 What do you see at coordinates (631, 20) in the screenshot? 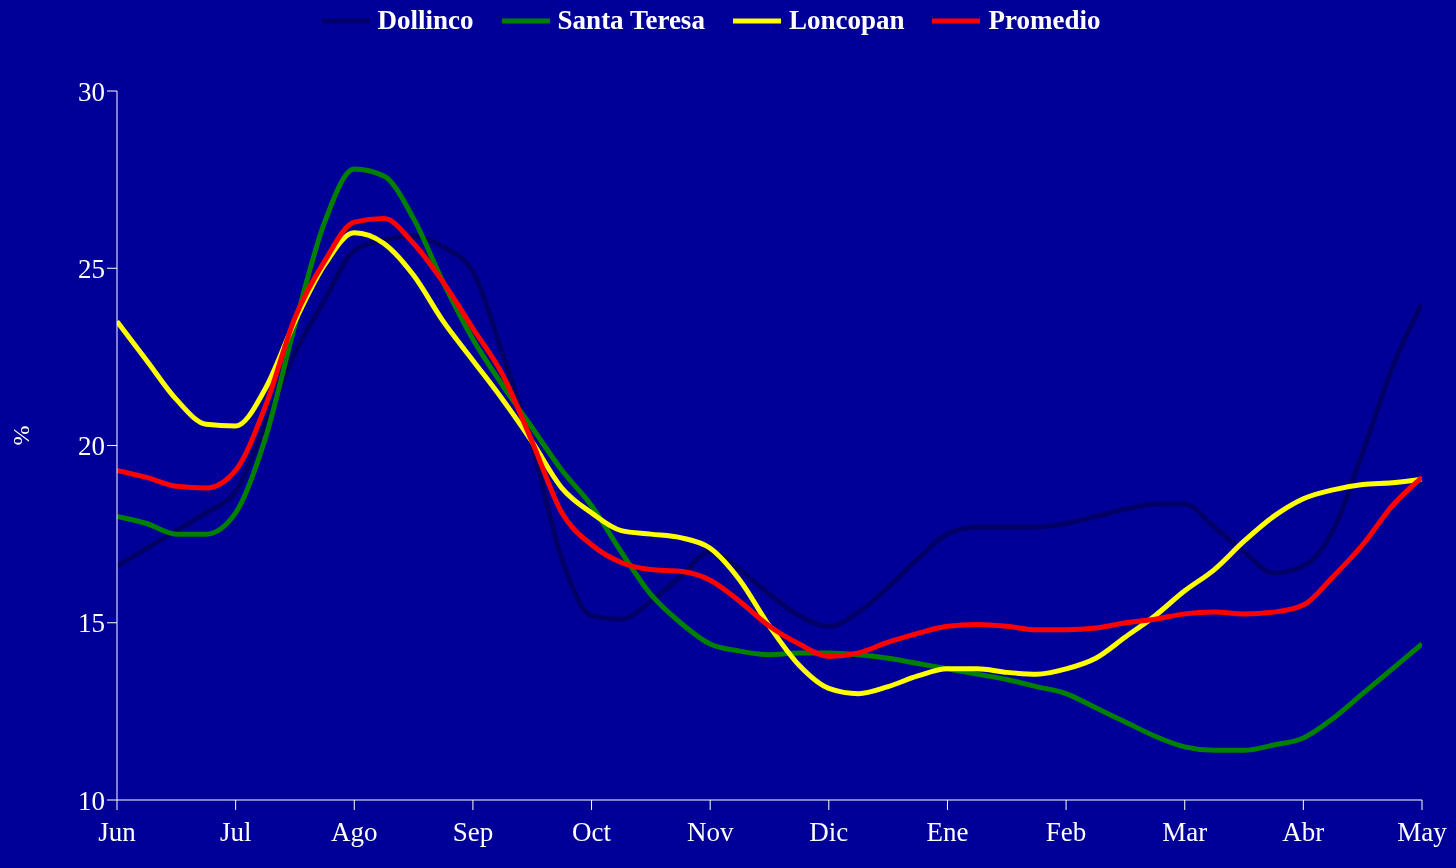
I see `legend-label: Santa Teresa` at bounding box center [631, 20].